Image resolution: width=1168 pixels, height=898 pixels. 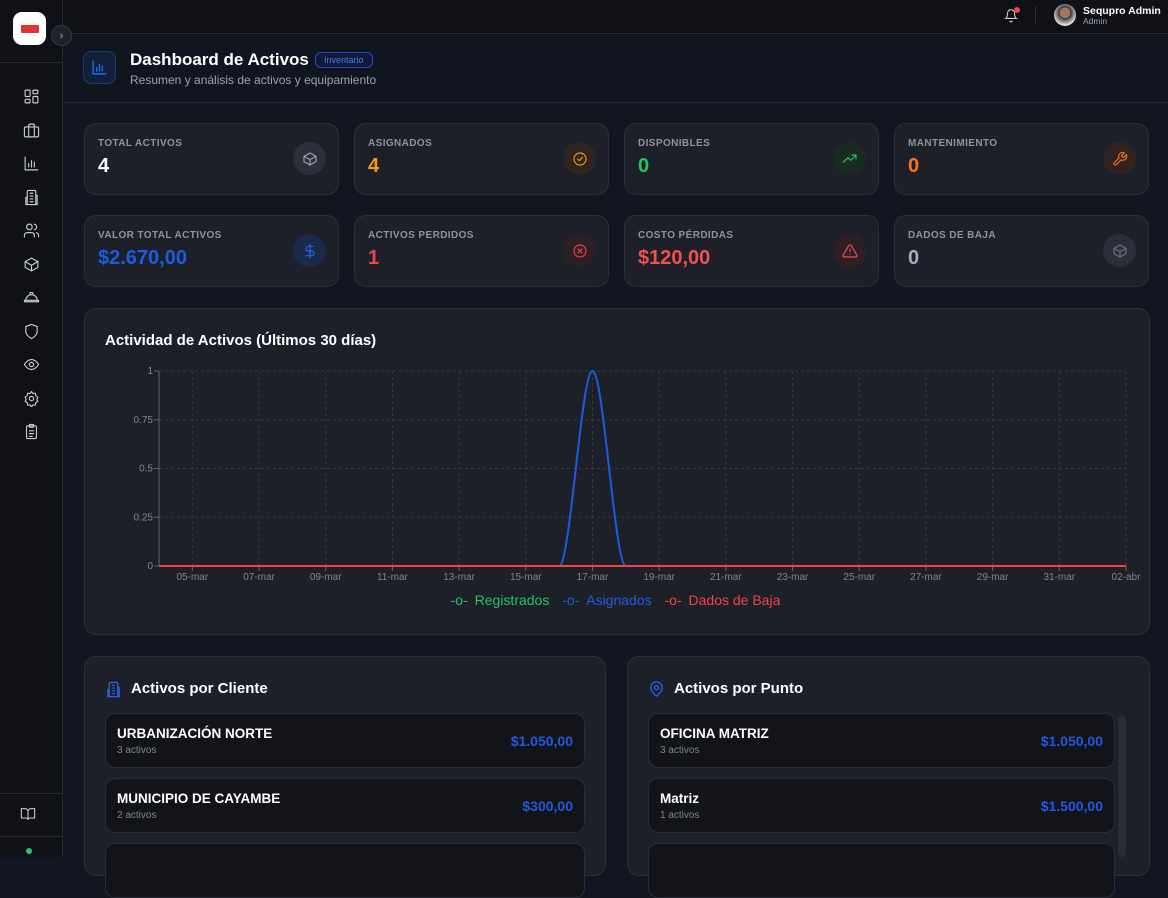 I want to click on status-dot, so click(x=29, y=851).